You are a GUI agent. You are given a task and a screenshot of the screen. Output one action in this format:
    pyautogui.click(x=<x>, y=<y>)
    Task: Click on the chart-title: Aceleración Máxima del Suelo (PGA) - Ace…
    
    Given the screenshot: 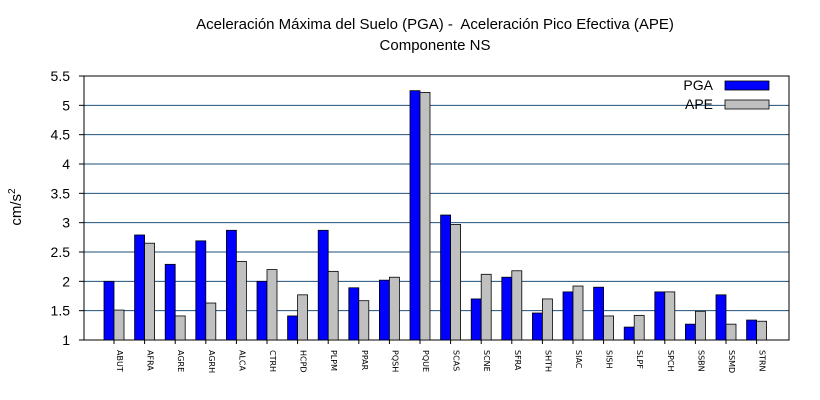 What is the action you would take?
    pyautogui.click(x=435, y=24)
    